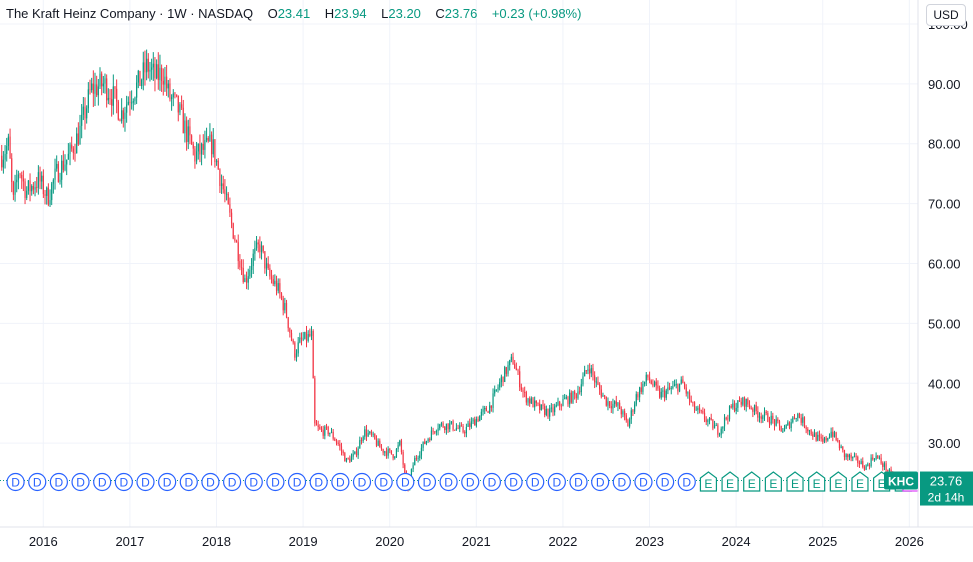  I want to click on y-tick-label: 70.00, so click(944, 204).